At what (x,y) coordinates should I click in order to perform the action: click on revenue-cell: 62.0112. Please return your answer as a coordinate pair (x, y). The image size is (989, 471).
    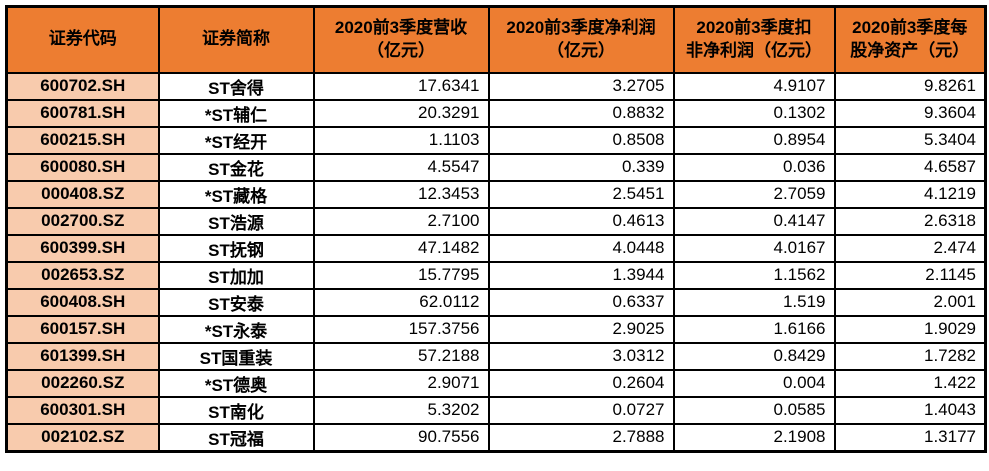
    Looking at the image, I should click on (401, 302).